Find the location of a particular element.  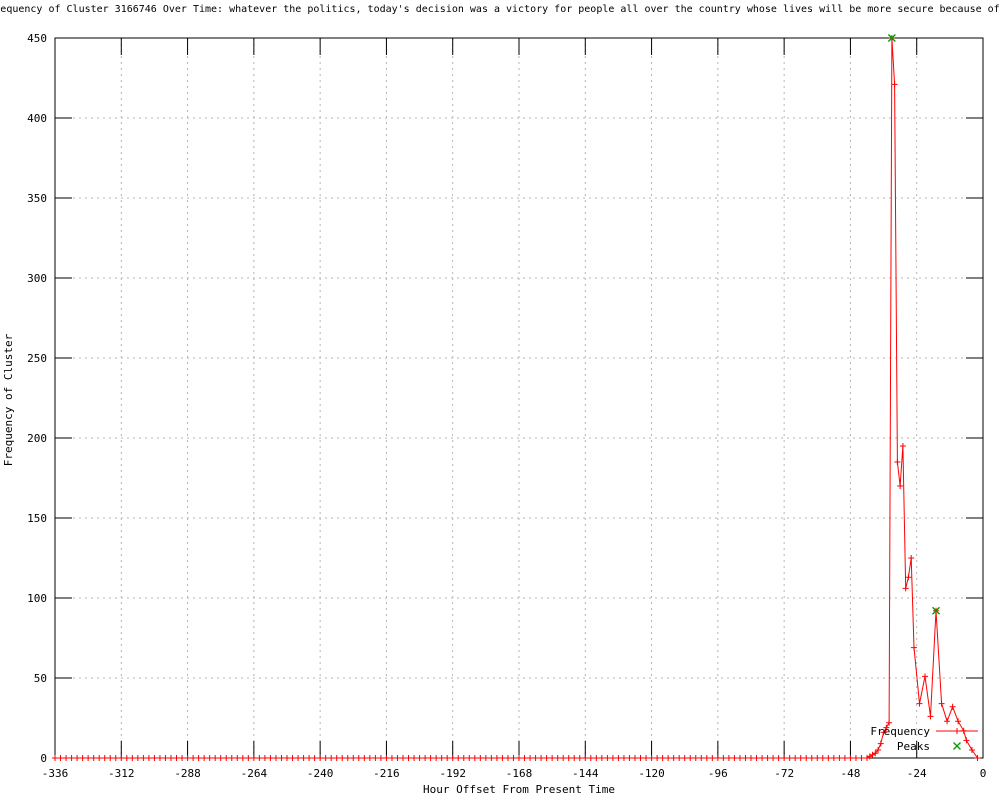

y-tick-label: 50 is located at coordinates (40, 678).